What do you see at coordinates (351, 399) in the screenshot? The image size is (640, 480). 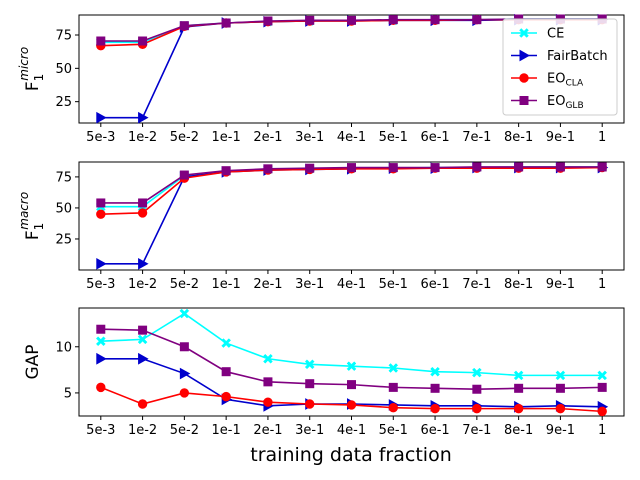 I see `series-eo_cla` at bounding box center [351, 399].